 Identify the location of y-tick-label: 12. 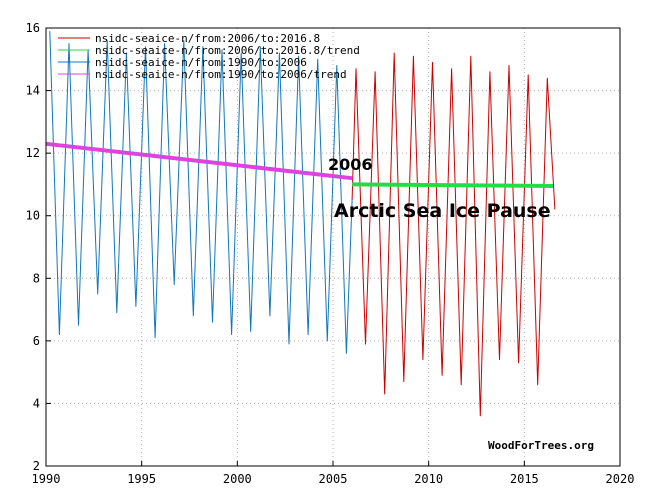
(33, 153).